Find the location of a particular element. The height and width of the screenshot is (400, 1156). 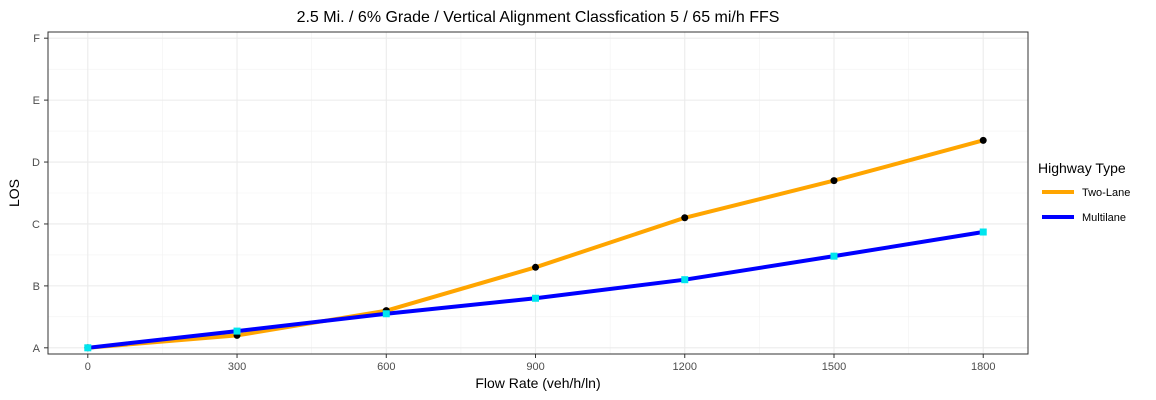

y-tick-label: C is located at coordinates (36, 225).